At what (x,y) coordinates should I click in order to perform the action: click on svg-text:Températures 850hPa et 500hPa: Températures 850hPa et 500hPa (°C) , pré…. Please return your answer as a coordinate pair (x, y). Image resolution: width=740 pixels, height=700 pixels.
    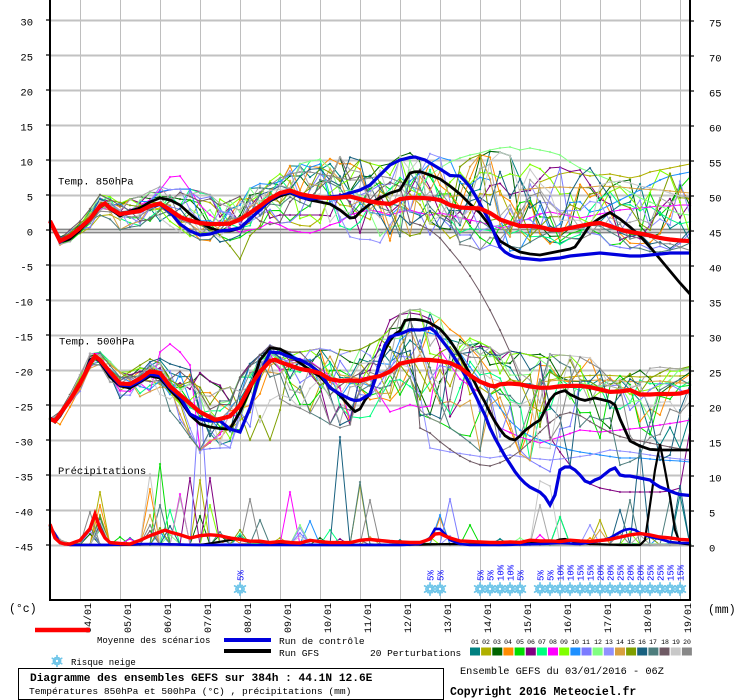
    Looking at the image, I should click on (190, 691).